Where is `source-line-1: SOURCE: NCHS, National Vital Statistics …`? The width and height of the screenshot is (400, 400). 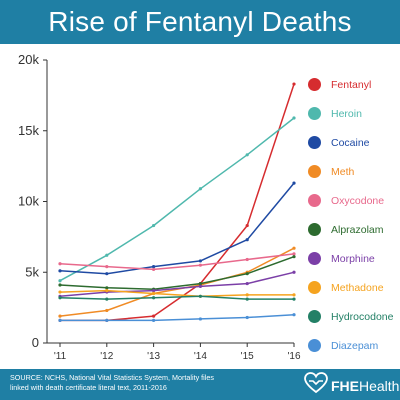 source-line-1: SOURCE: NCHS, National Vital Statistics … is located at coordinates (112, 377).